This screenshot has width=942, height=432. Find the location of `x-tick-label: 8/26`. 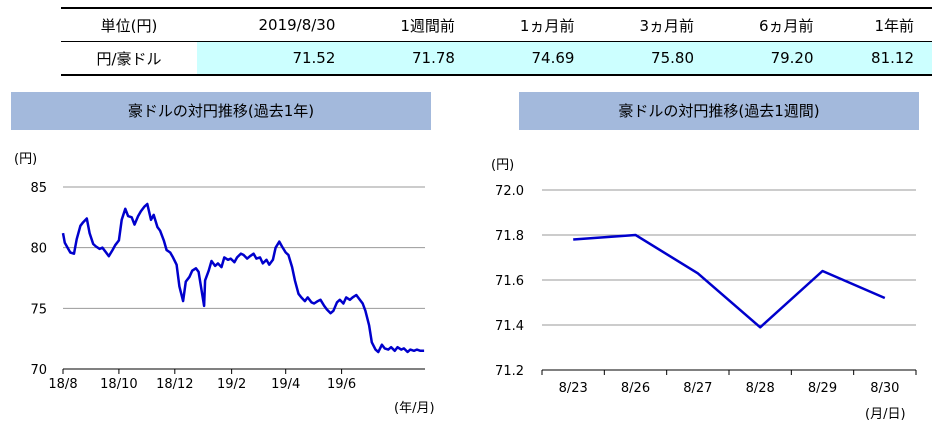

x-tick-label: 8/26 is located at coordinates (635, 388).